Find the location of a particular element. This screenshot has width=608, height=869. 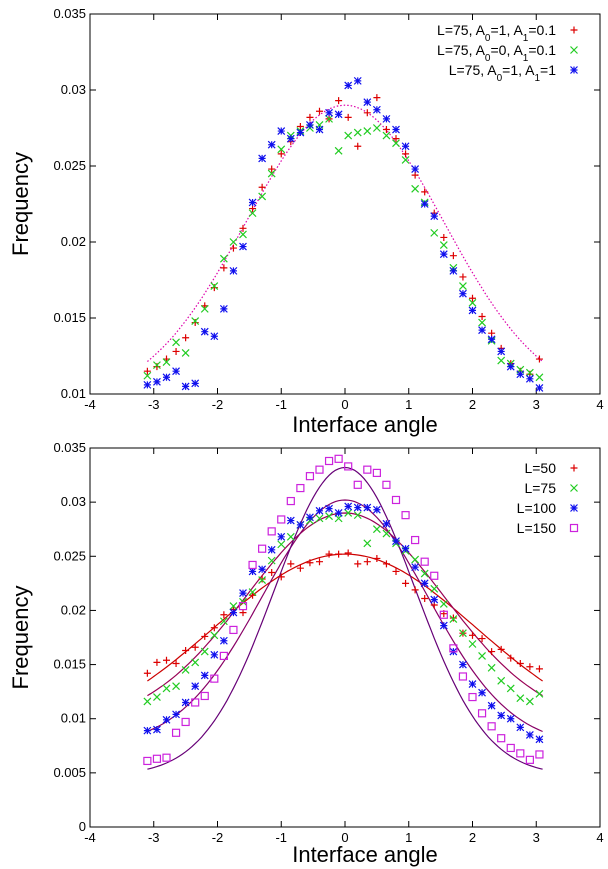

x-tick-label: 3 is located at coordinates (536, 404).